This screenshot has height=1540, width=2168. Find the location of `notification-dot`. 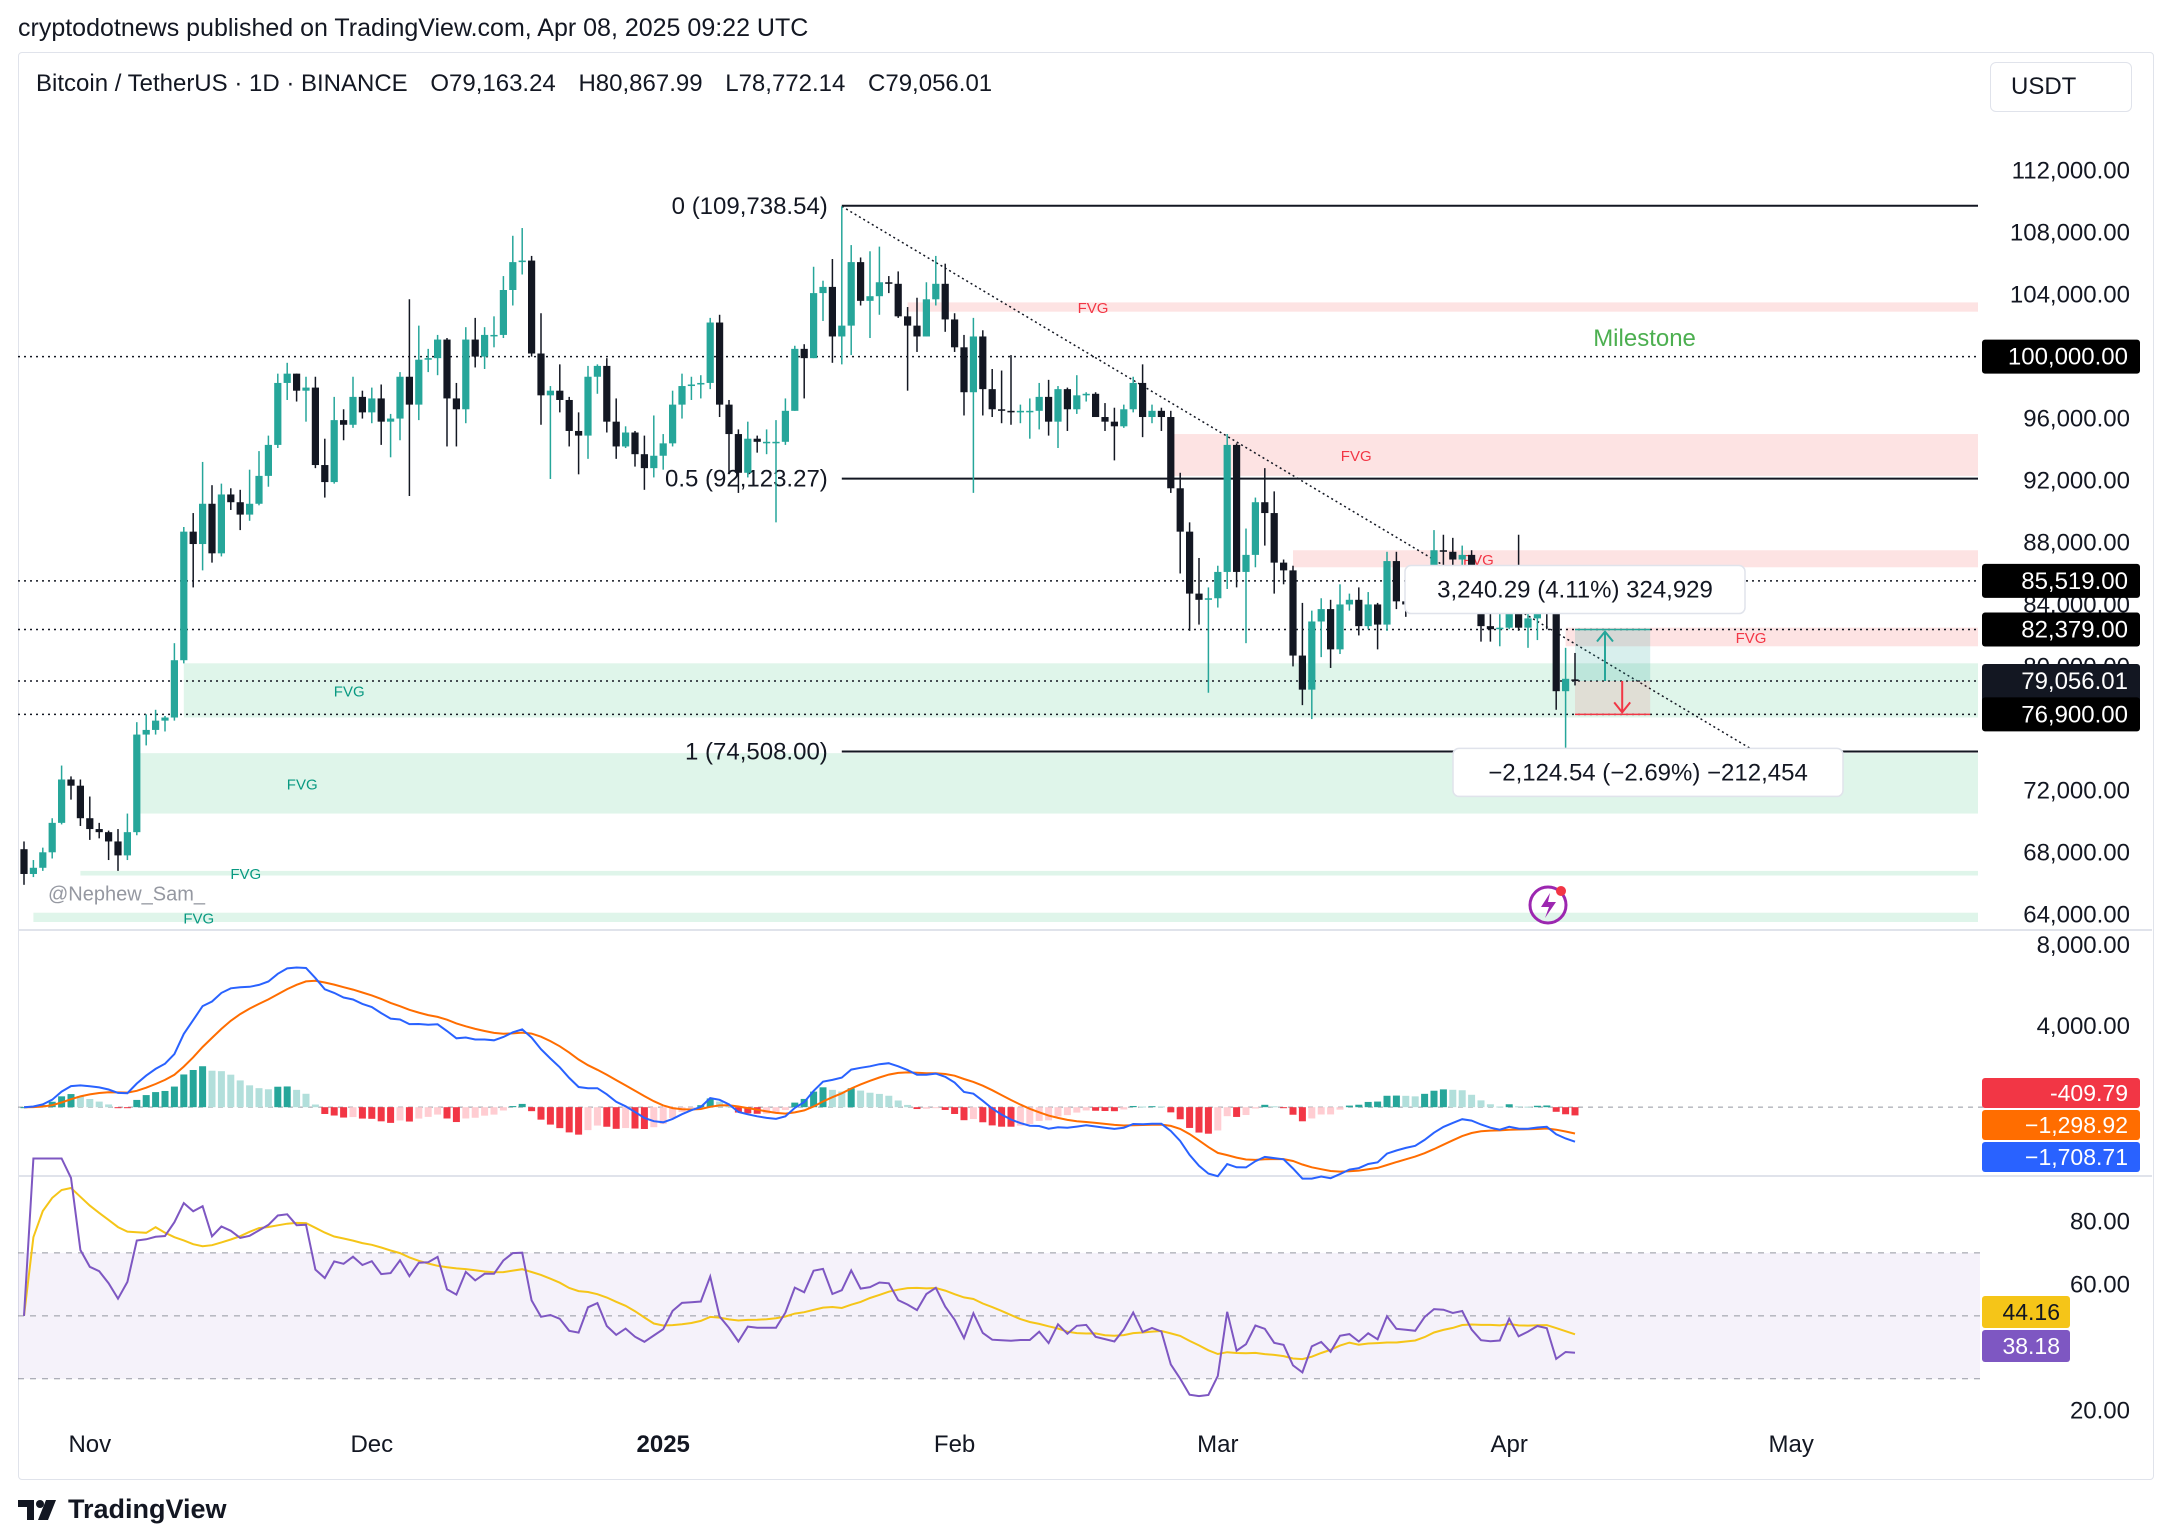

notification-dot is located at coordinates (1561, 891).